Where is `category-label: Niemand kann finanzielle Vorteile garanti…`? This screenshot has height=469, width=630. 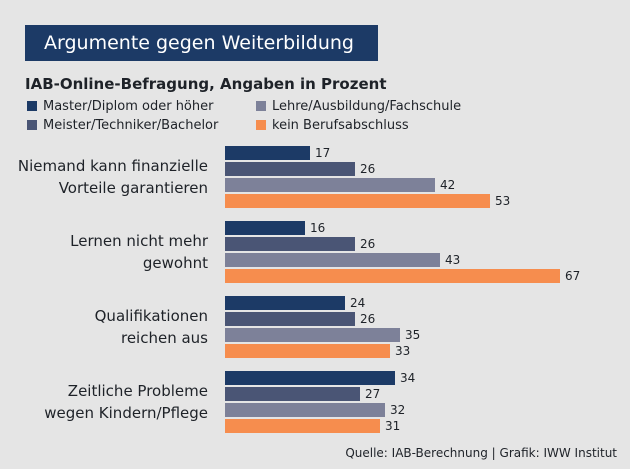 category-label: Niemand kann finanzielle Vorteile garanti… is located at coordinates (113, 177).